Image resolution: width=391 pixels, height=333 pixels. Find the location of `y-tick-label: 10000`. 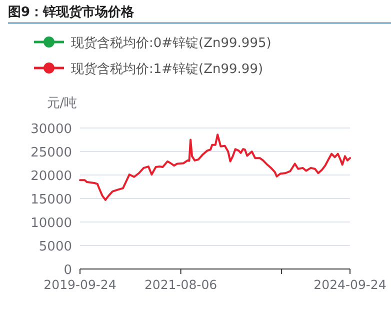

y-tick-label: 10000 is located at coordinates (51, 223).